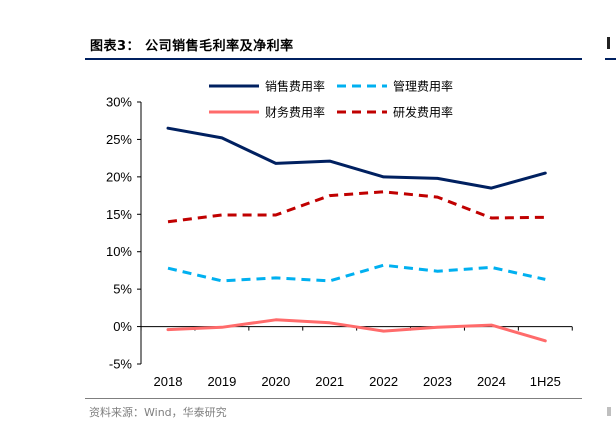 The width and height of the screenshot is (616, 429). I want to click on x-tick-label: 2022, so click(383, 381).